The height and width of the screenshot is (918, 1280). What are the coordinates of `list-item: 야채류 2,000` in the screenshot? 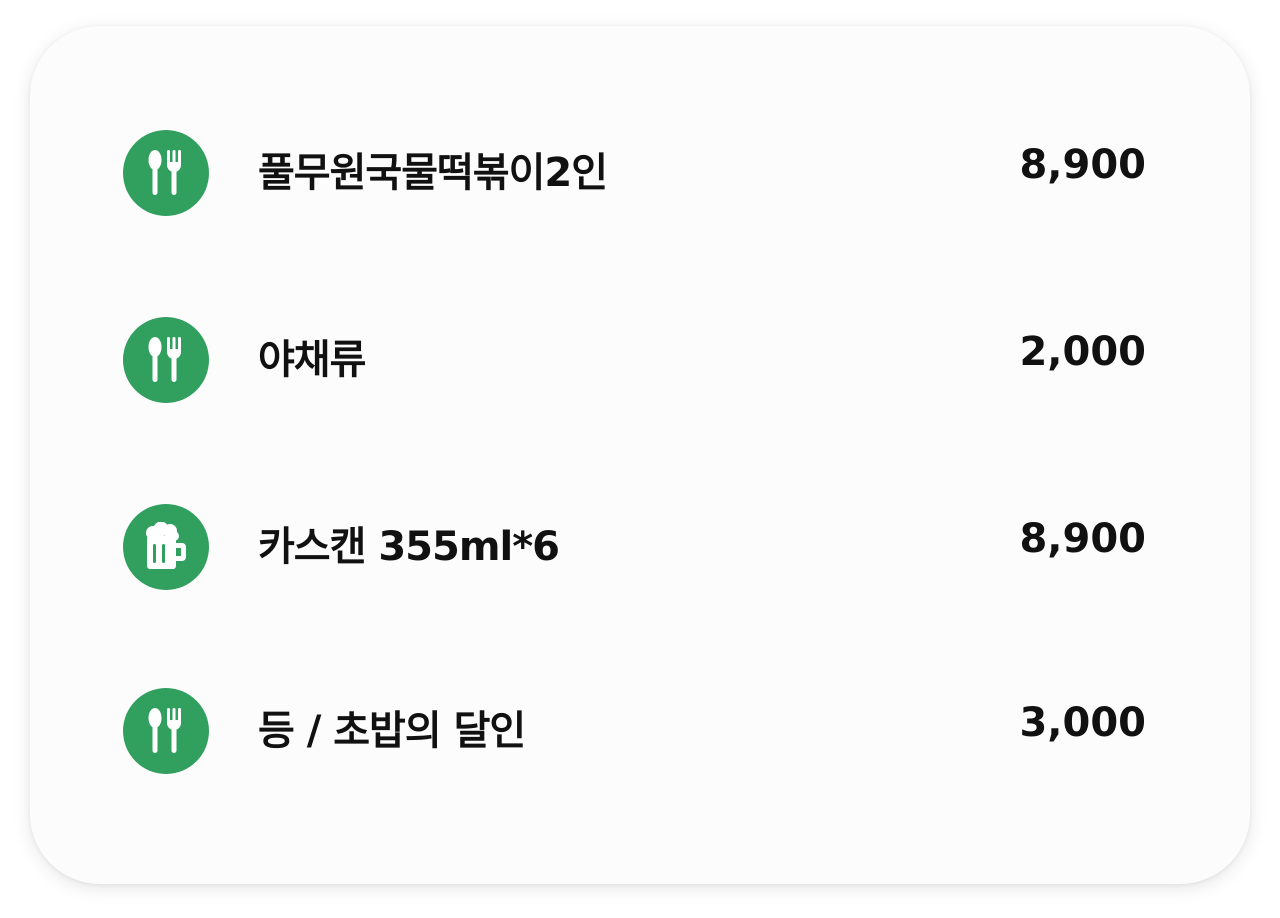 It's located at (640, 360).